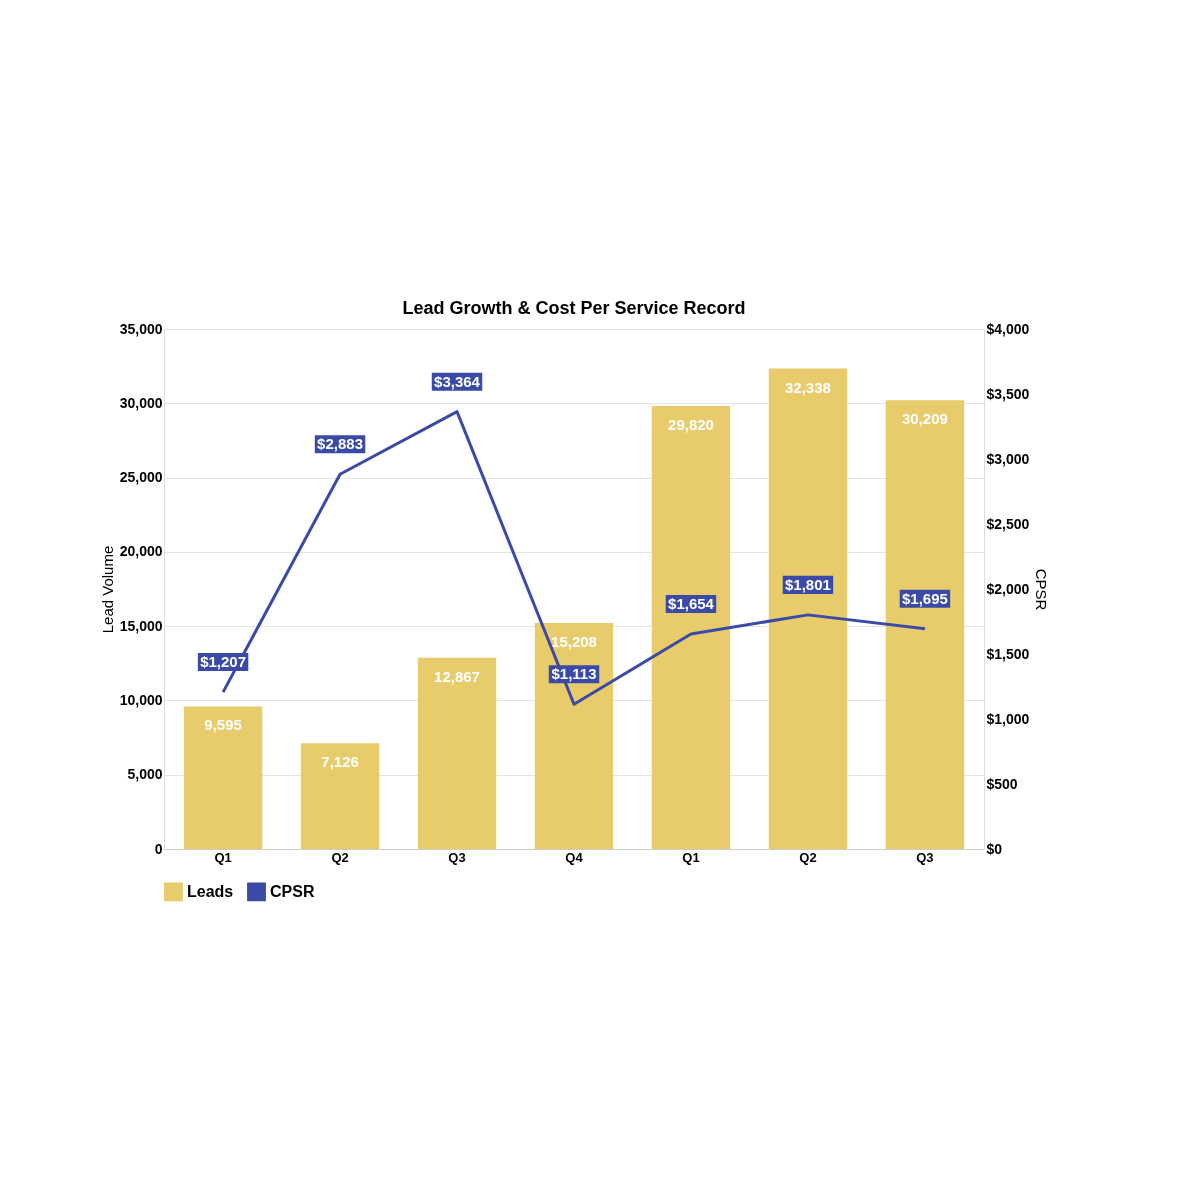 The width and height of the screenshot is (1200, 1200). What do you see at coordinates (107, 589) in the screenshot?
I see `y-axis-title: Lead Volume` at bounding box center [107, 589].